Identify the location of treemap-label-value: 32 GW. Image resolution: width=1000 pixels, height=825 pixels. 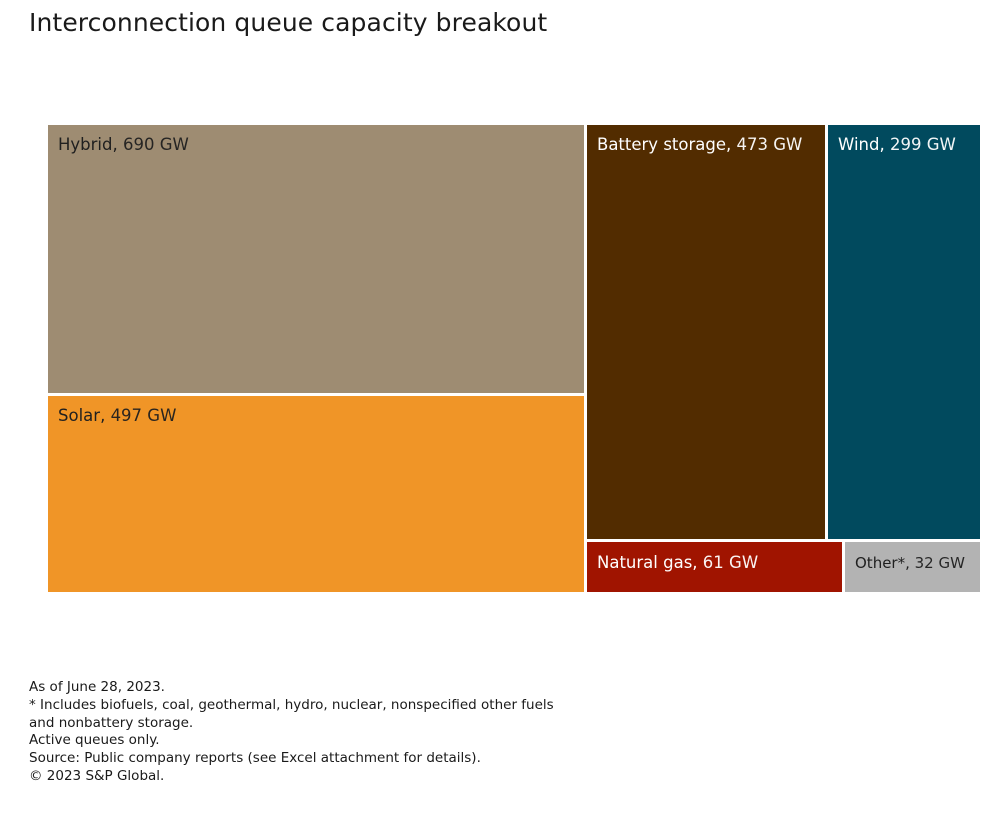
(939, 563).